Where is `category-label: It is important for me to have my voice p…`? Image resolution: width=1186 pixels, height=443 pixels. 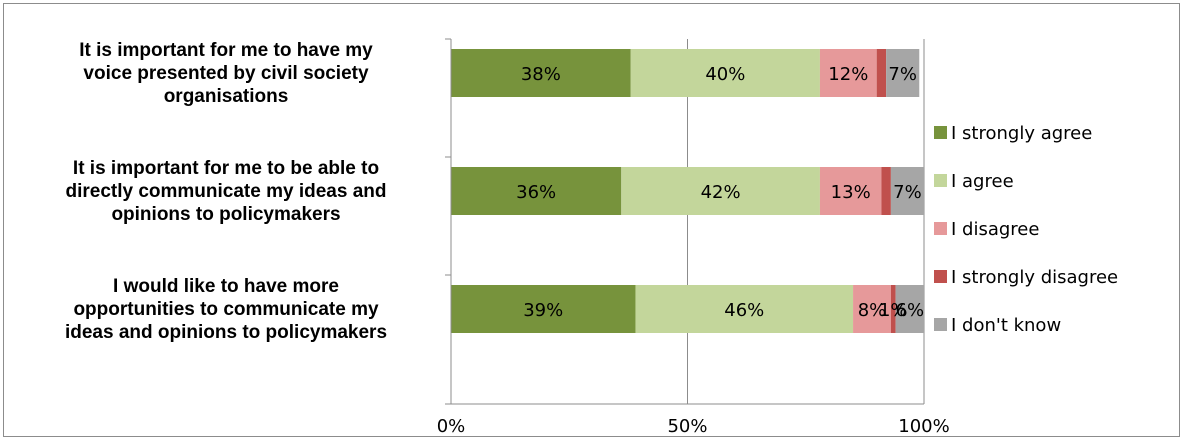
category-label: It is important for me to have my voice p… is located at coordinates (226, 73).